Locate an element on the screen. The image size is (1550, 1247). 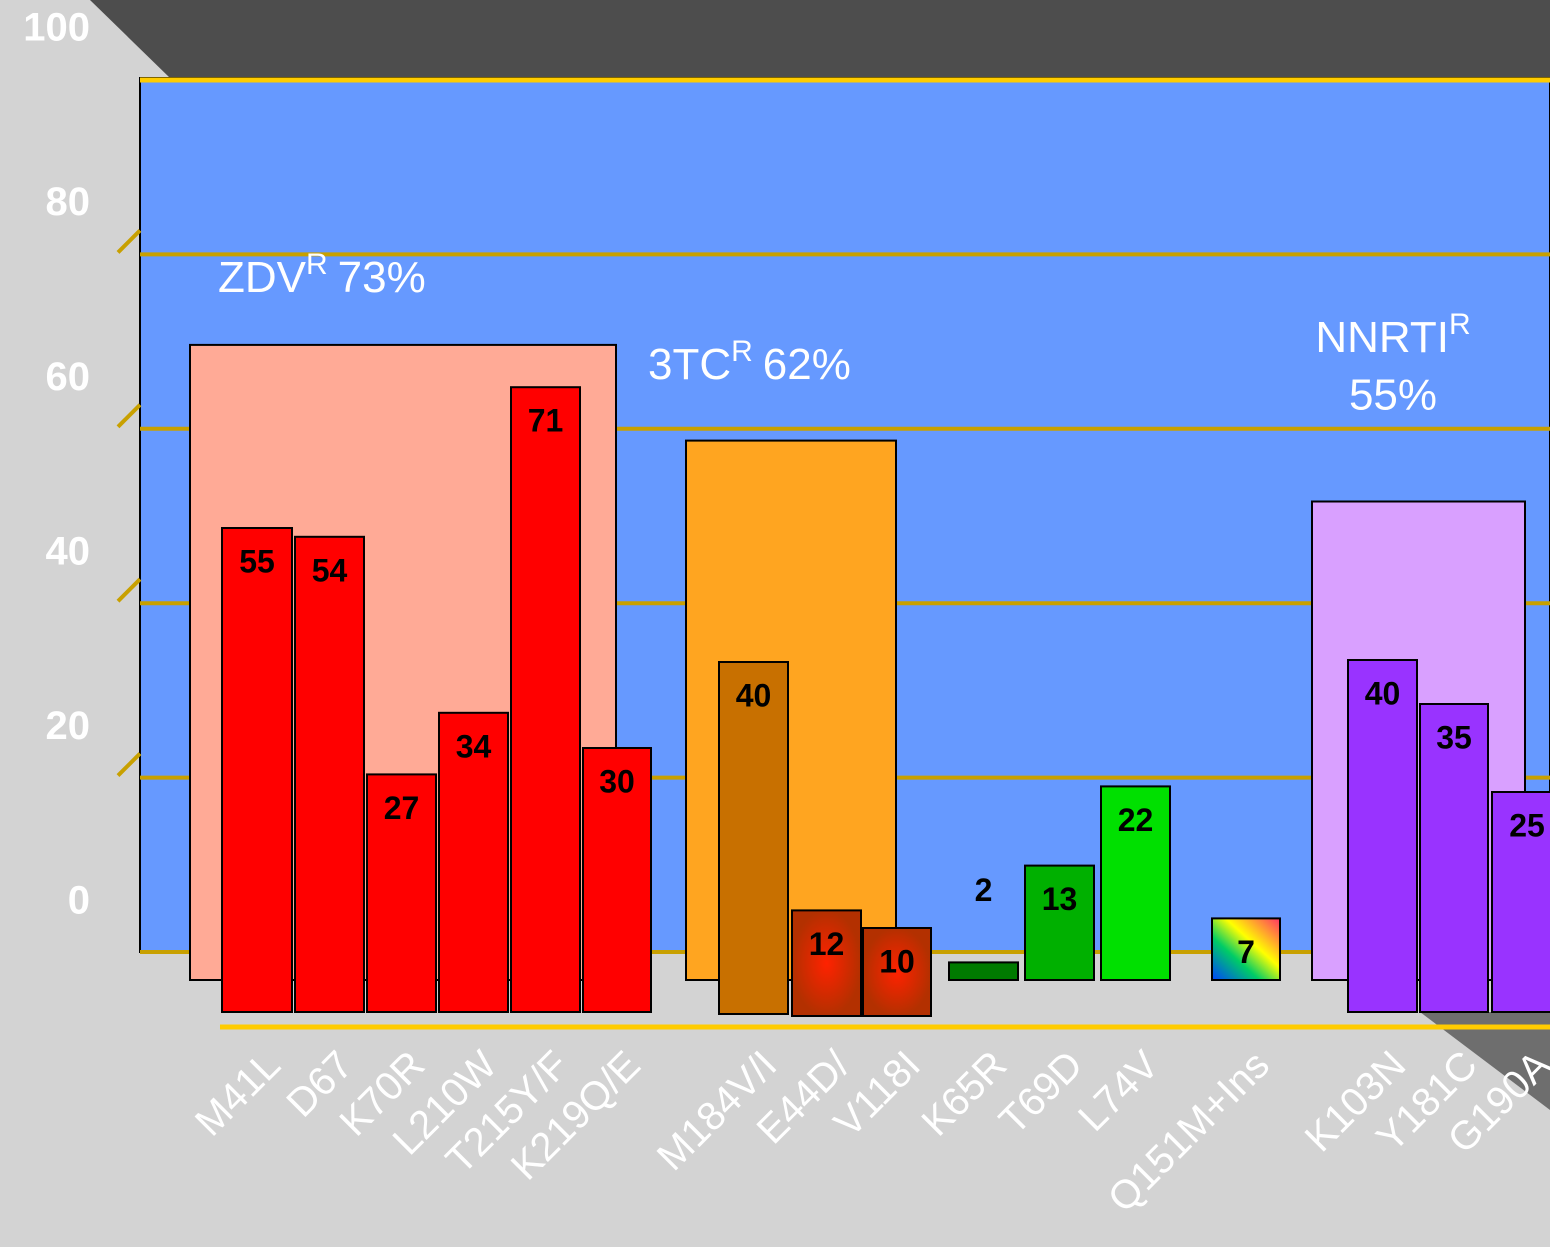
data-label: 34 is located at coordinates (474, 746).